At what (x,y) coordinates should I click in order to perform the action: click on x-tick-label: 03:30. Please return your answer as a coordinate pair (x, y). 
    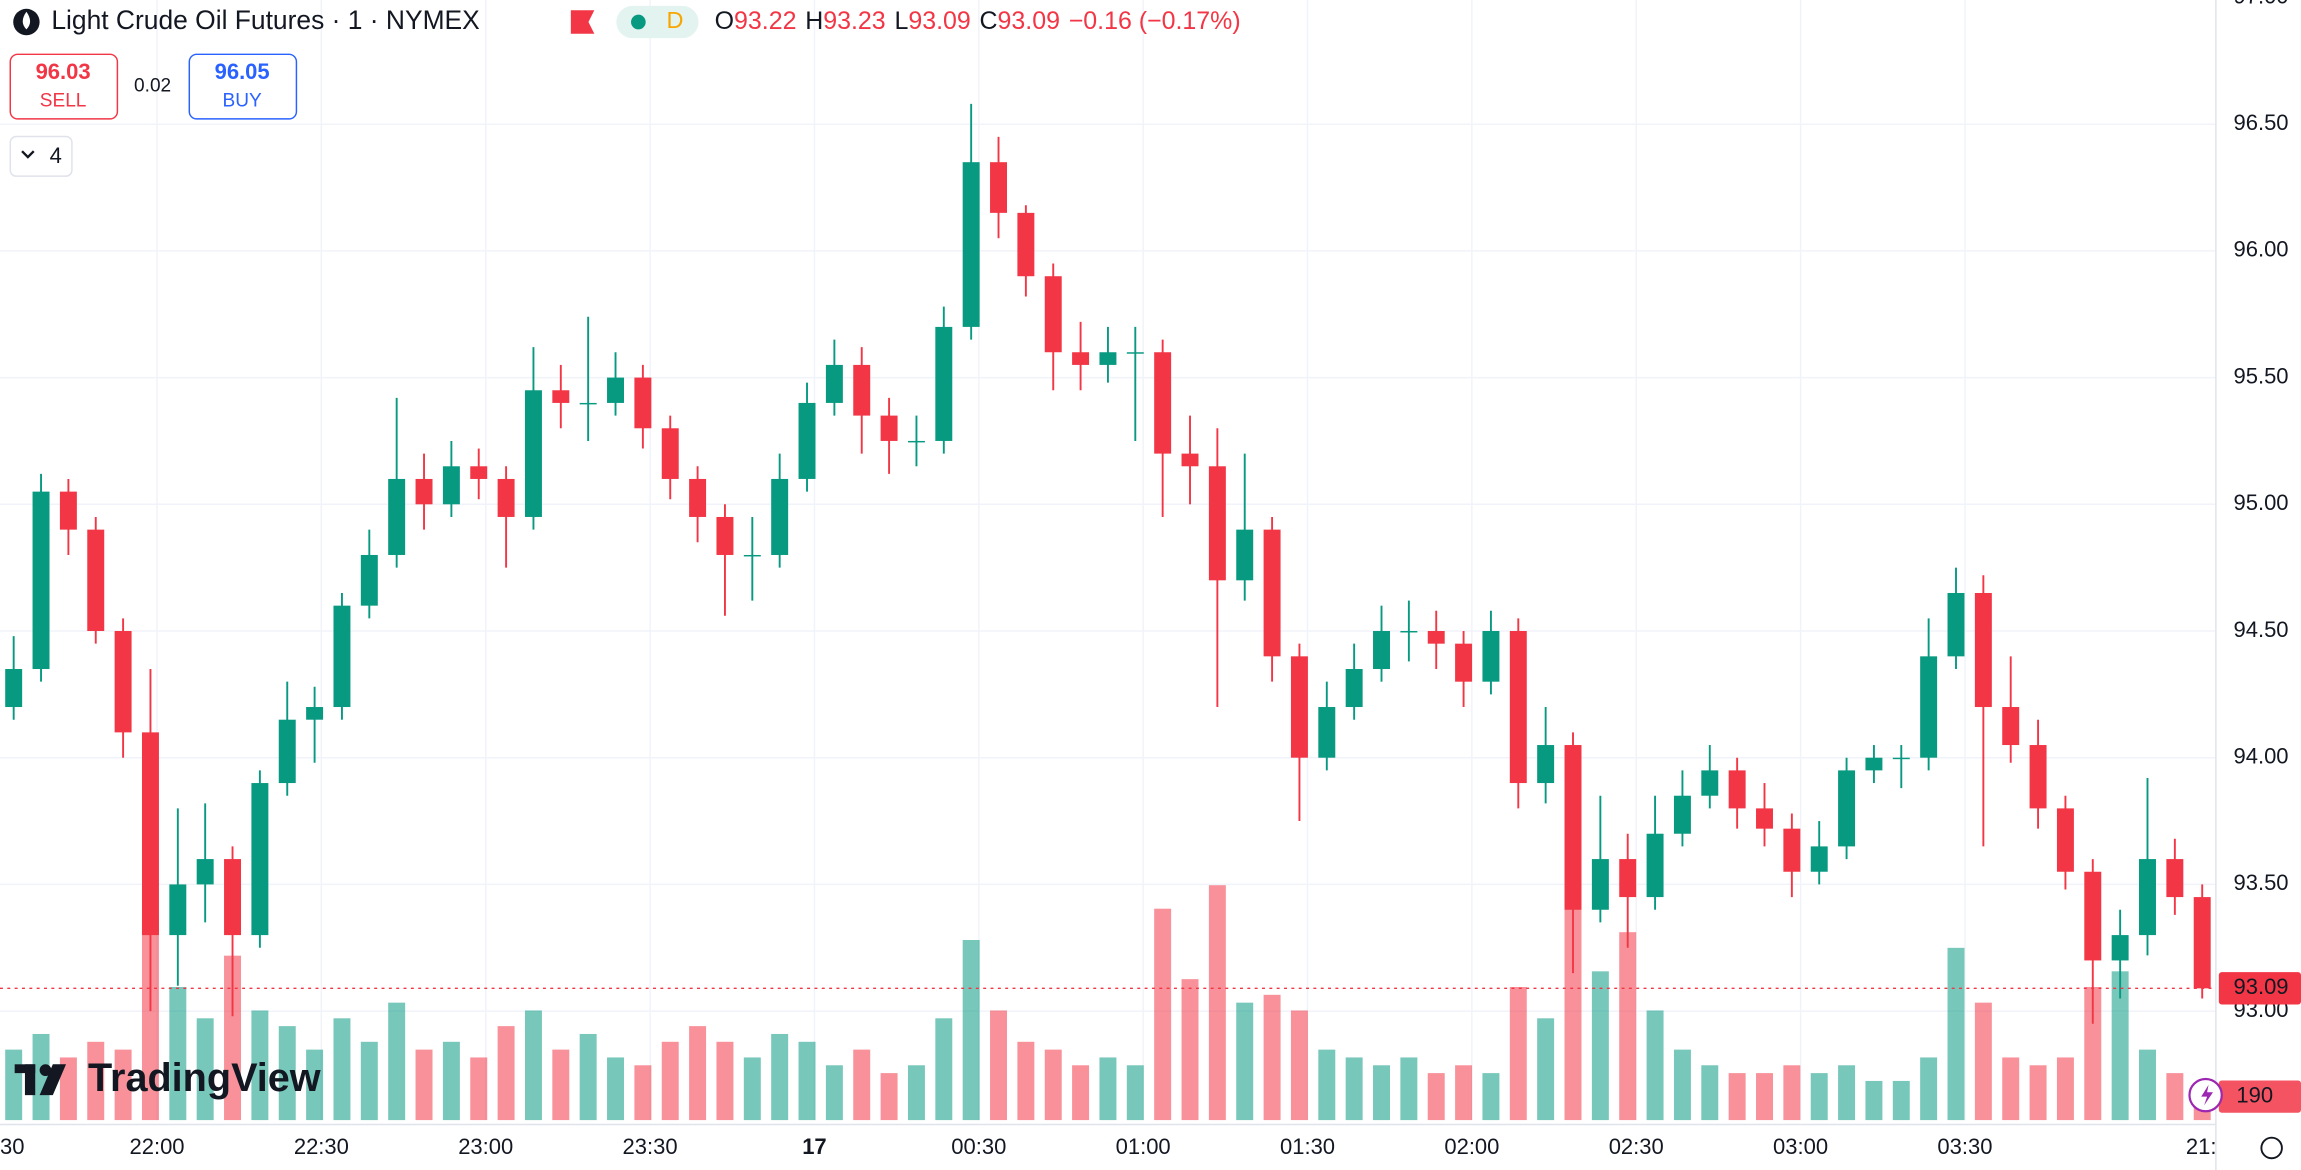
    Looking at the image, I should click on (1964, 1146).